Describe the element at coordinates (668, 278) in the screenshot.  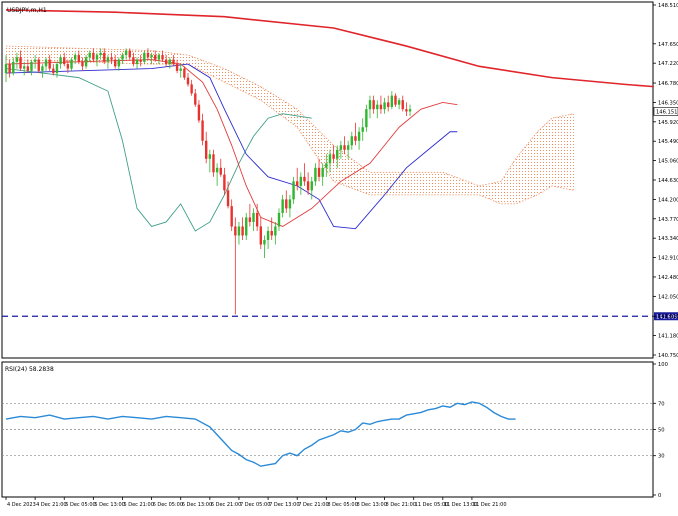
I see `price-tick-label: 142.480` at that location.